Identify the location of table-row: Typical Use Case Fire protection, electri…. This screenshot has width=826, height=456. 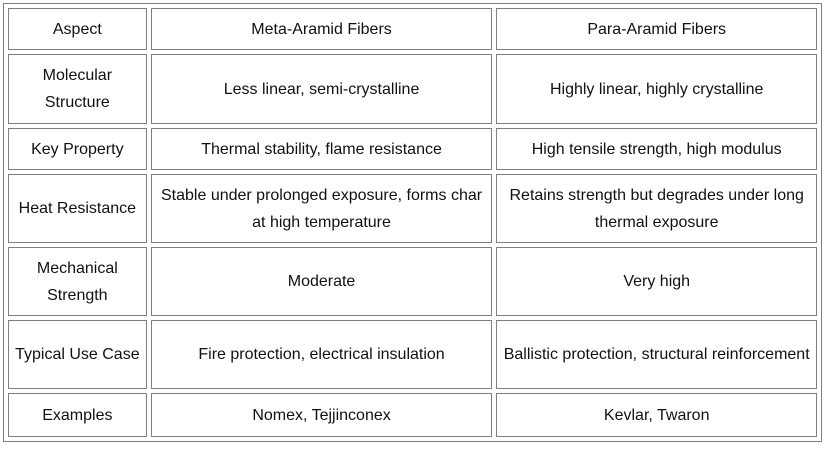
(412, 354).